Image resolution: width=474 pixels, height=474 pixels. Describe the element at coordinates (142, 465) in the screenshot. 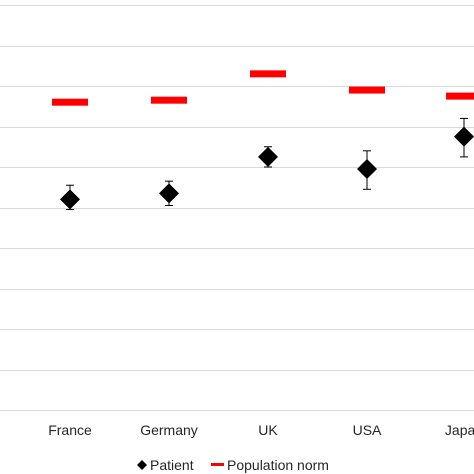

I see `legend-patient-marker` at that location.